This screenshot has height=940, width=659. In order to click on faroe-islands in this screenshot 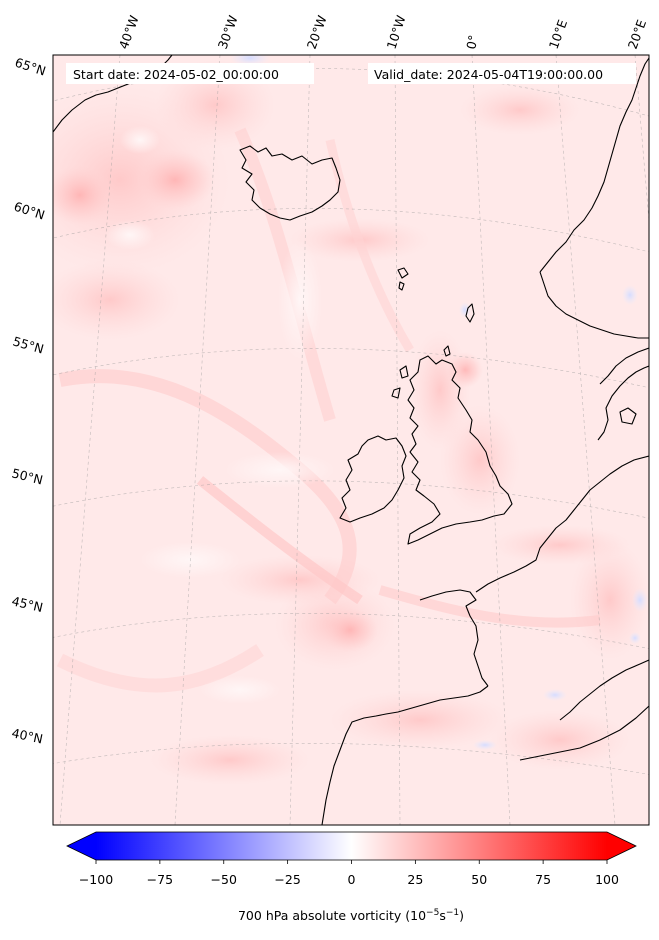, I will do `click(403, 273)`.